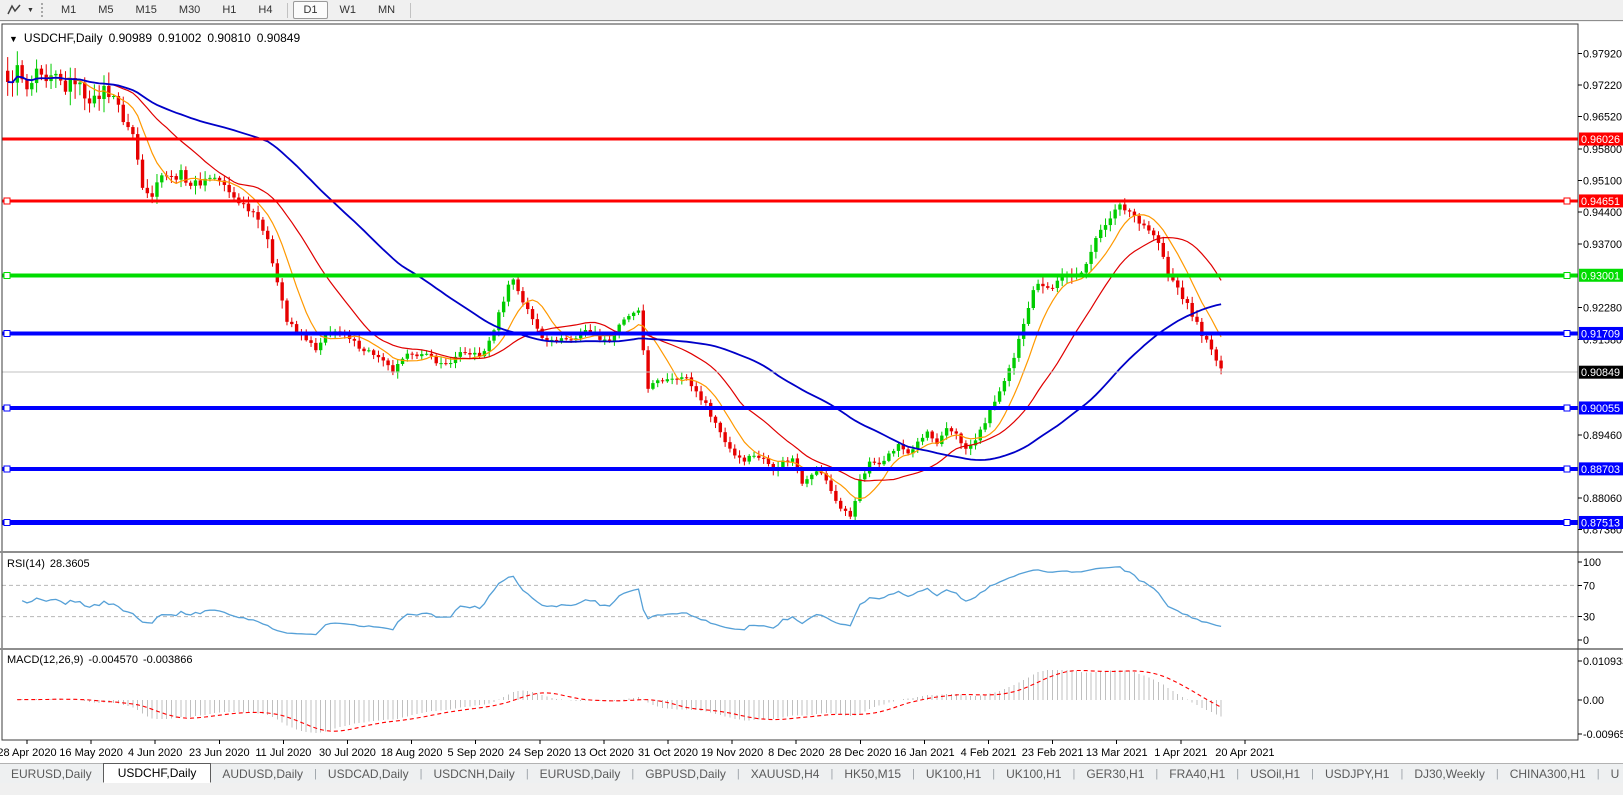 The height and width of the screenshot is (795, 1623). I want to click on tab-audusd-daily: AUDUSD,Daily, so click(263, 773).